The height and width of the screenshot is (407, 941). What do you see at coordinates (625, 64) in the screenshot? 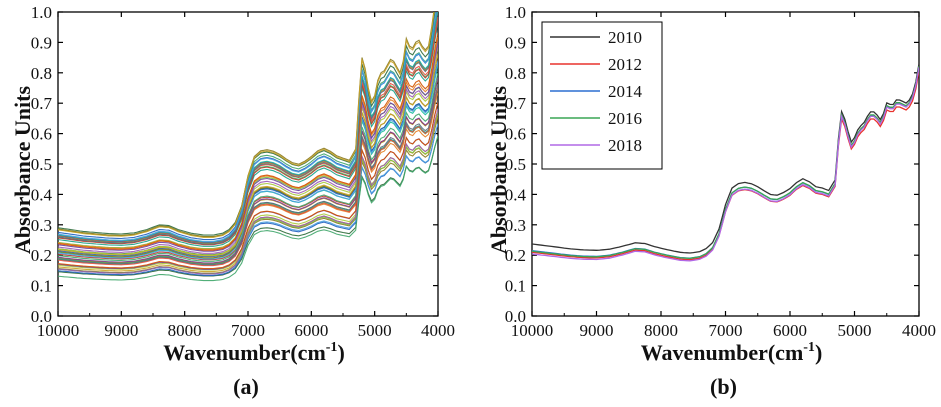
I see `legend-label-2012: 2012` at bounding box center [625, 64].